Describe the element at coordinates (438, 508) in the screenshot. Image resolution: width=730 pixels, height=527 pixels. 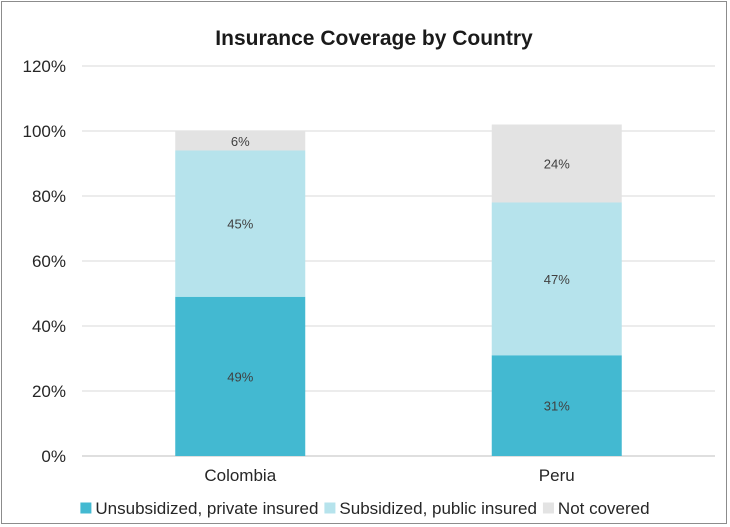
I see `legend-label: Subsidized, public insured` at that location.